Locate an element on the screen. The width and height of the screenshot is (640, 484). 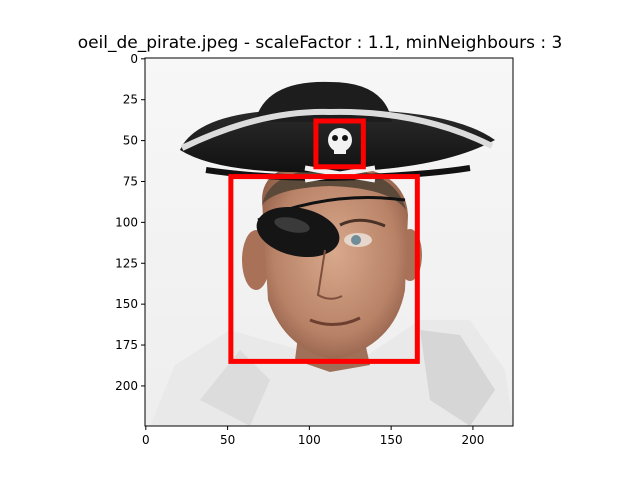
x-axis: 0 50 100 150 200 is located at coordinates (313, 436).